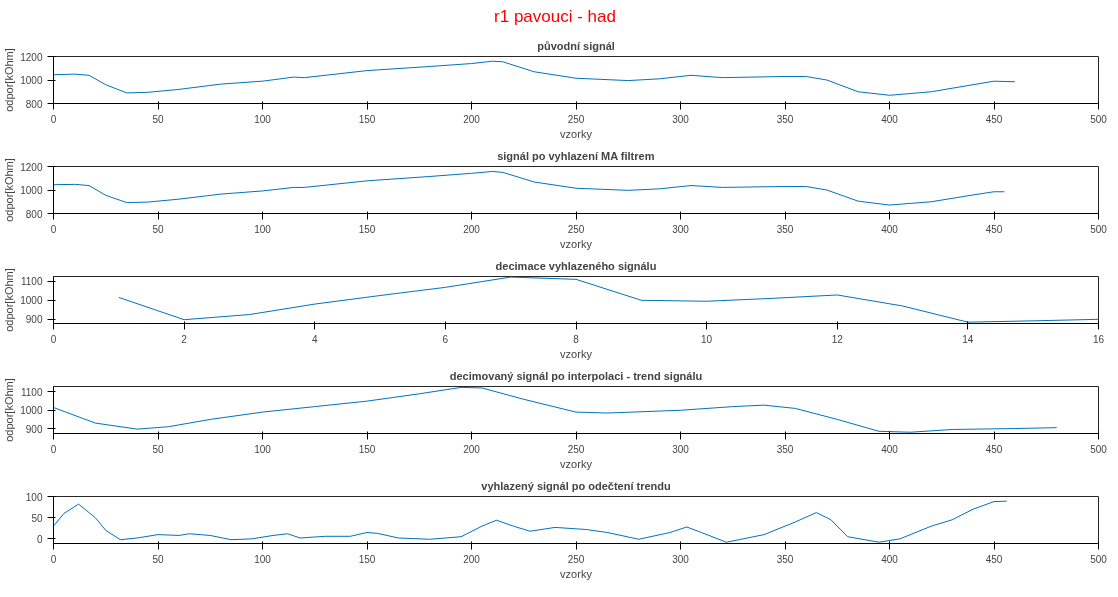  Describe the element at coordinates (34, 497) in the screenshot. I see `y-tick-label: 100` at that location.